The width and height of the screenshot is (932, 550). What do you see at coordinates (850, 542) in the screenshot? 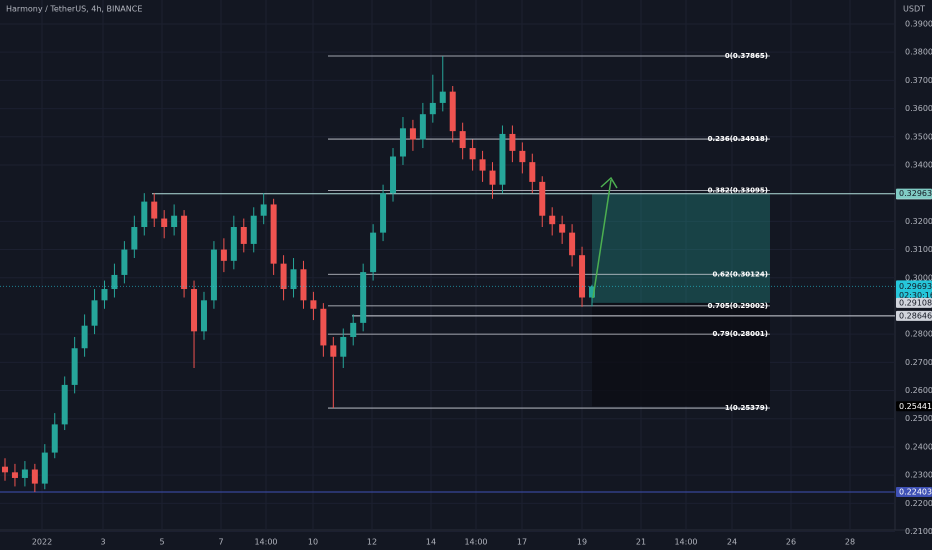
I see `x-tick-label: 28` at bounding box center [850, 542].